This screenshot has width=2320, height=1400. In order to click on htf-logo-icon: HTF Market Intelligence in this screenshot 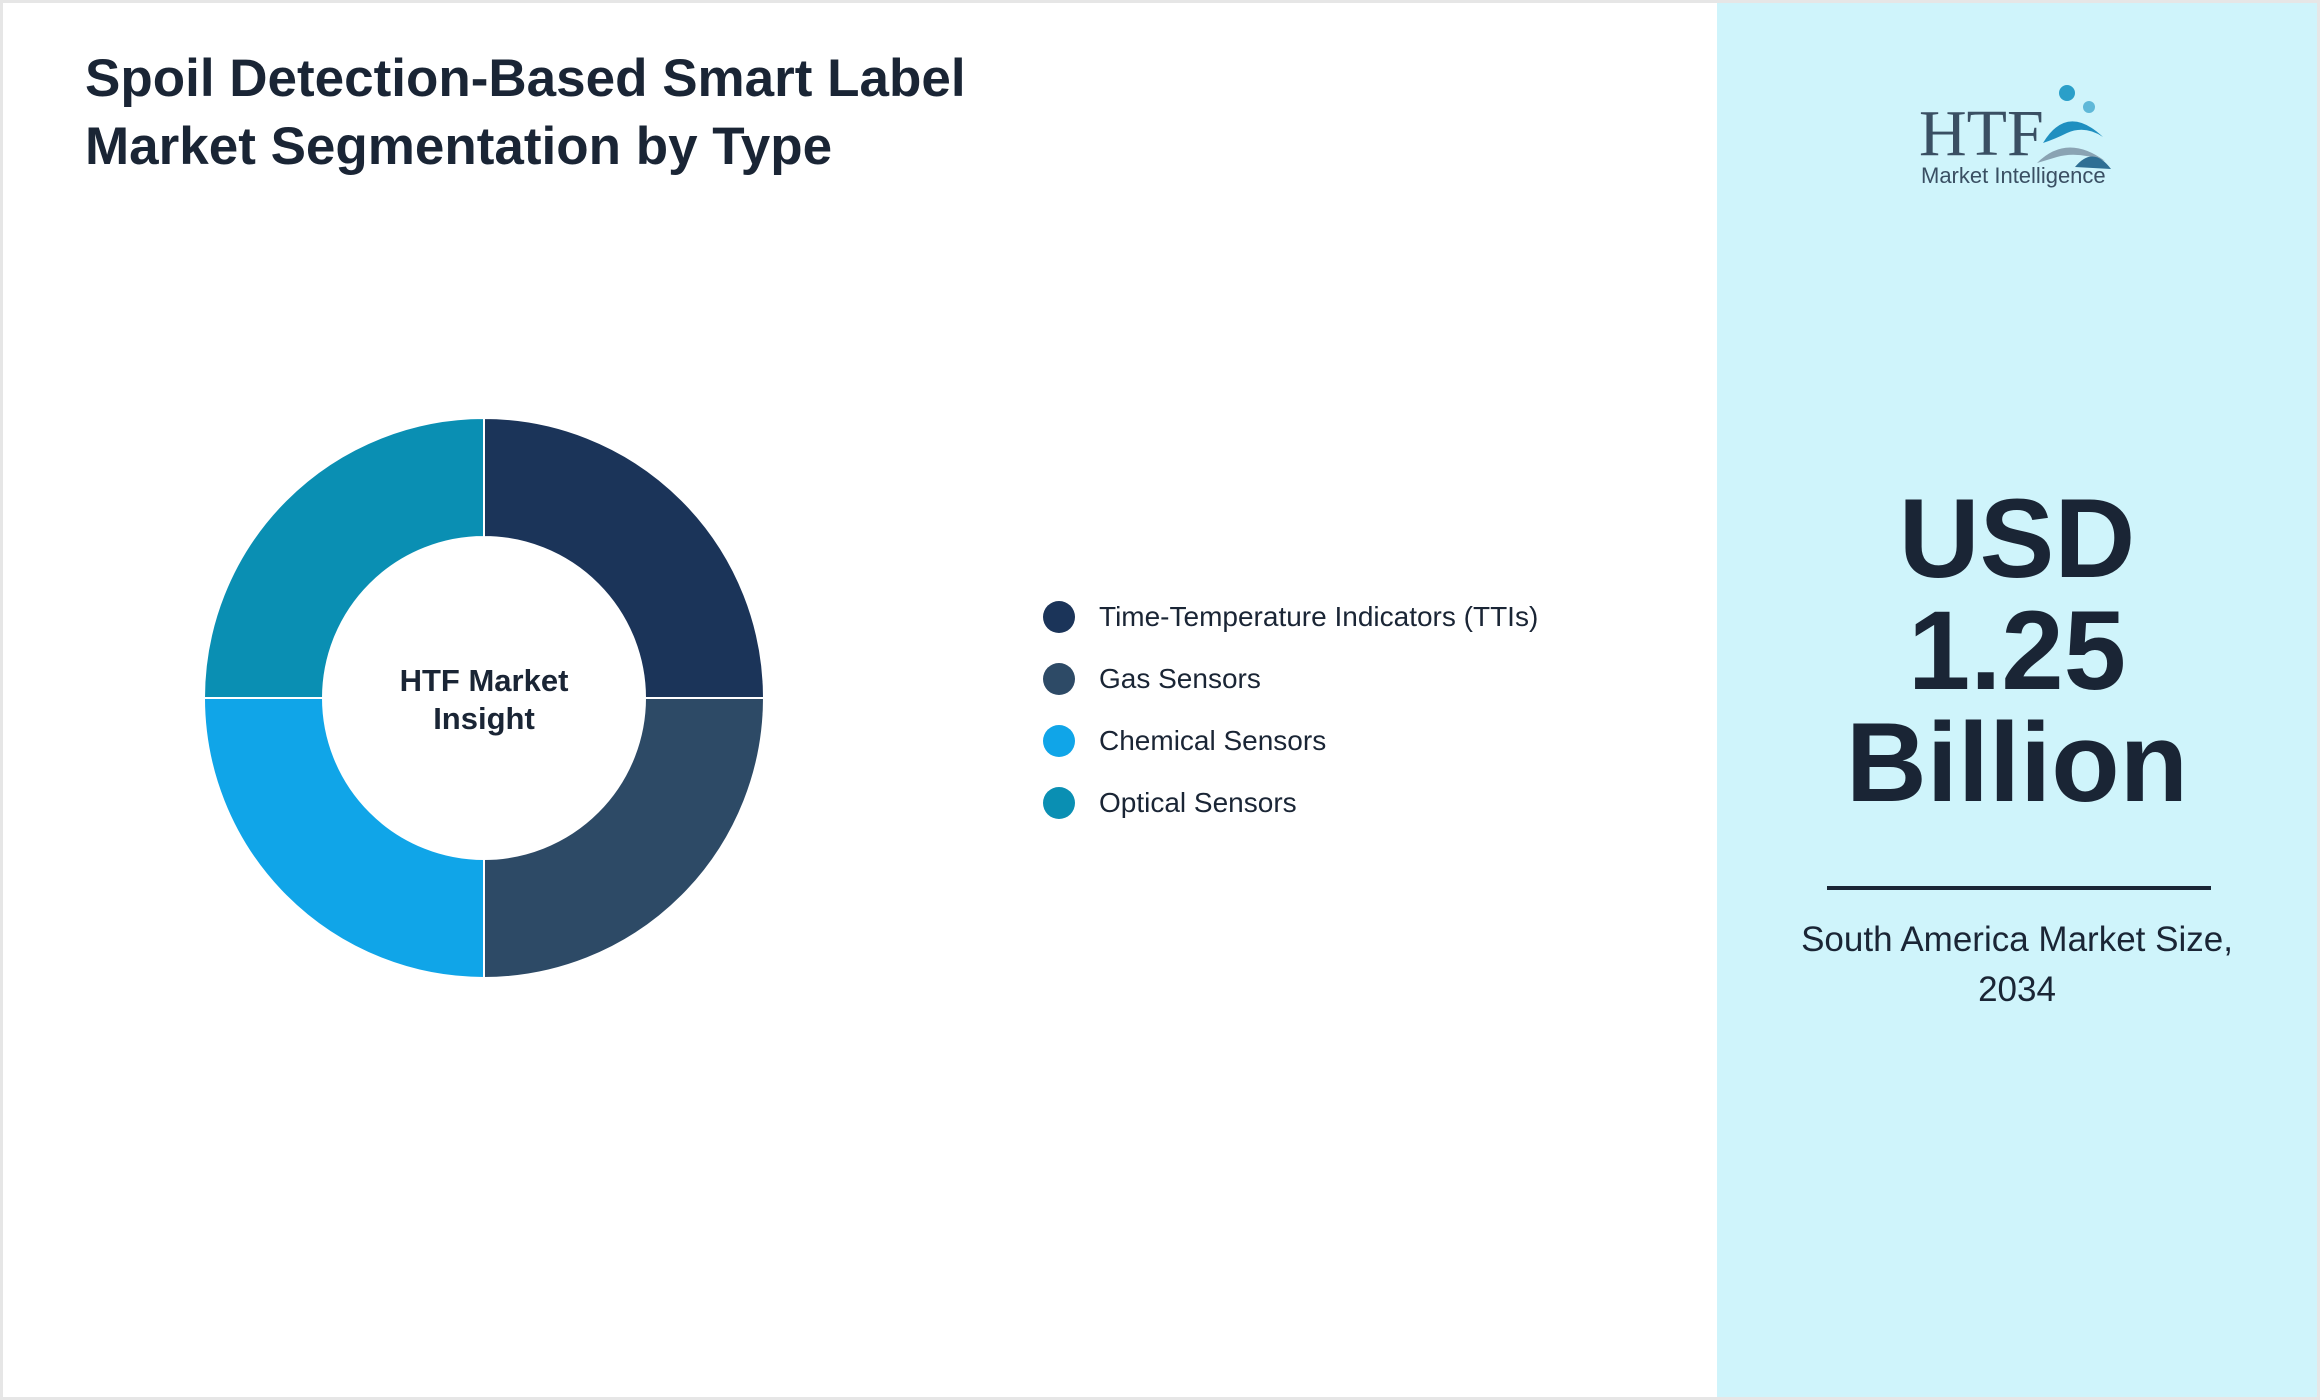, I will do `click(2015, 136)`.